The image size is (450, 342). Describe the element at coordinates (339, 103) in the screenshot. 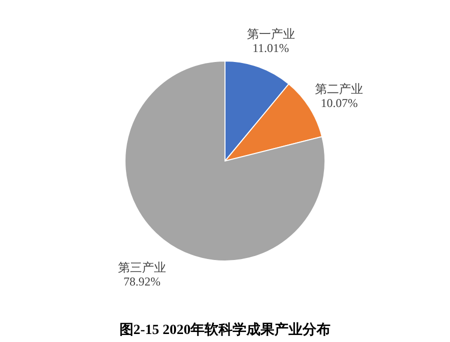

I see `data-label: 10.07%` at that location.